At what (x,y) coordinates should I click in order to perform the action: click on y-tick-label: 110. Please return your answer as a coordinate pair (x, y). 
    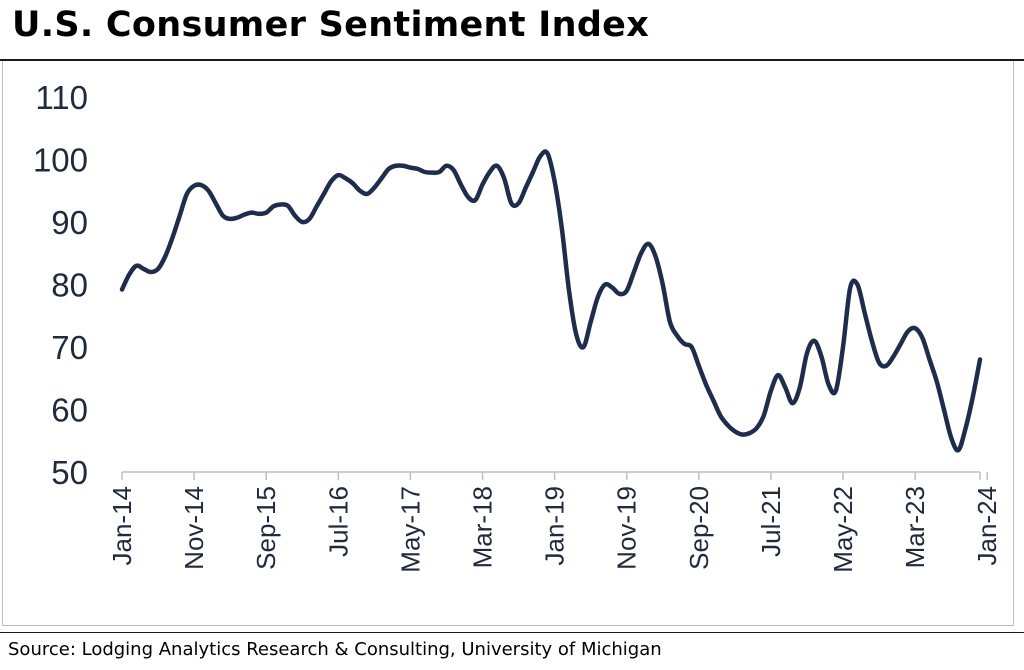
    Looking at the image, I should click on (61, 97).